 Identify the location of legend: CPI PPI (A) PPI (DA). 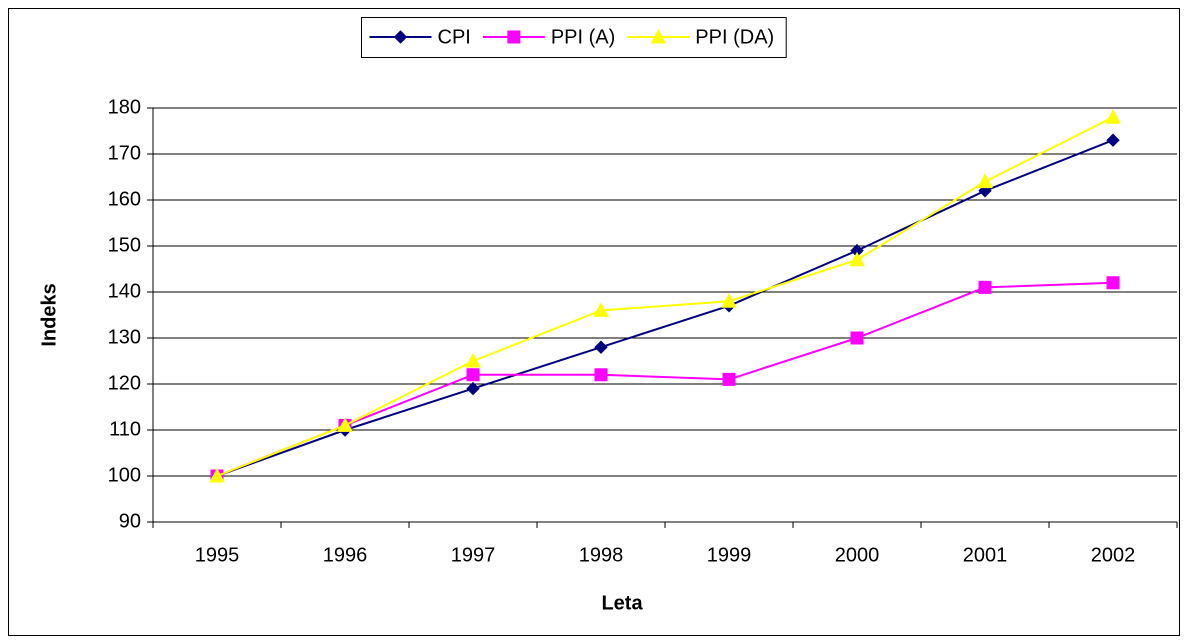
(574, 37).